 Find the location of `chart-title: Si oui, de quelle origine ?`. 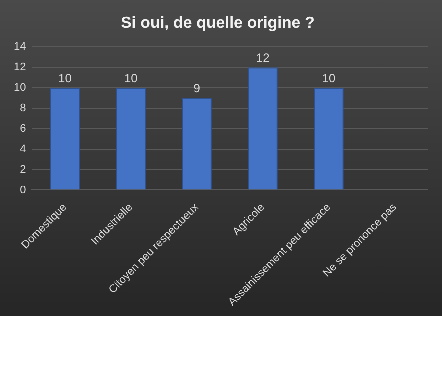

chart-title: Si oui, de quelle origine ? is located at coordinates (218, 23).